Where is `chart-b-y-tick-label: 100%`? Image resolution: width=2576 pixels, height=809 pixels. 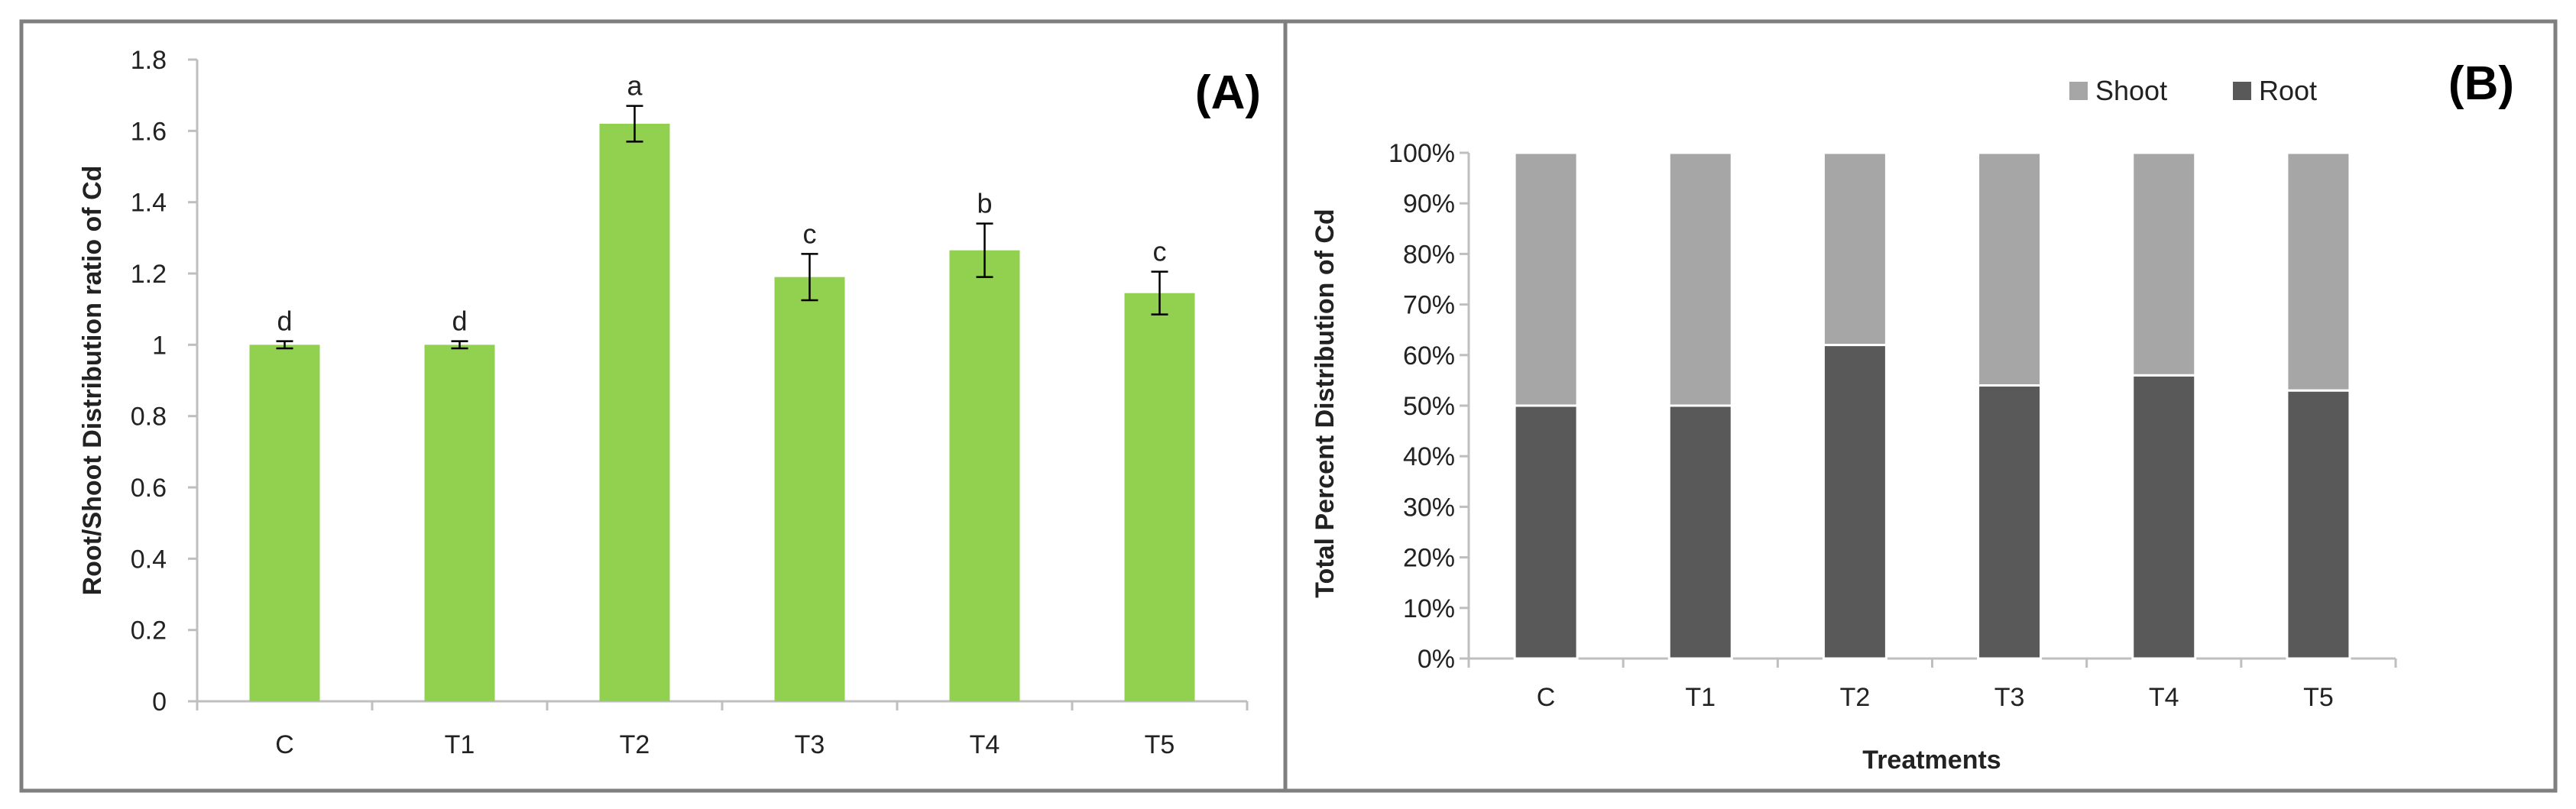
chart-b-y-tick-label: 100% is located at coordinates (1421, 153).